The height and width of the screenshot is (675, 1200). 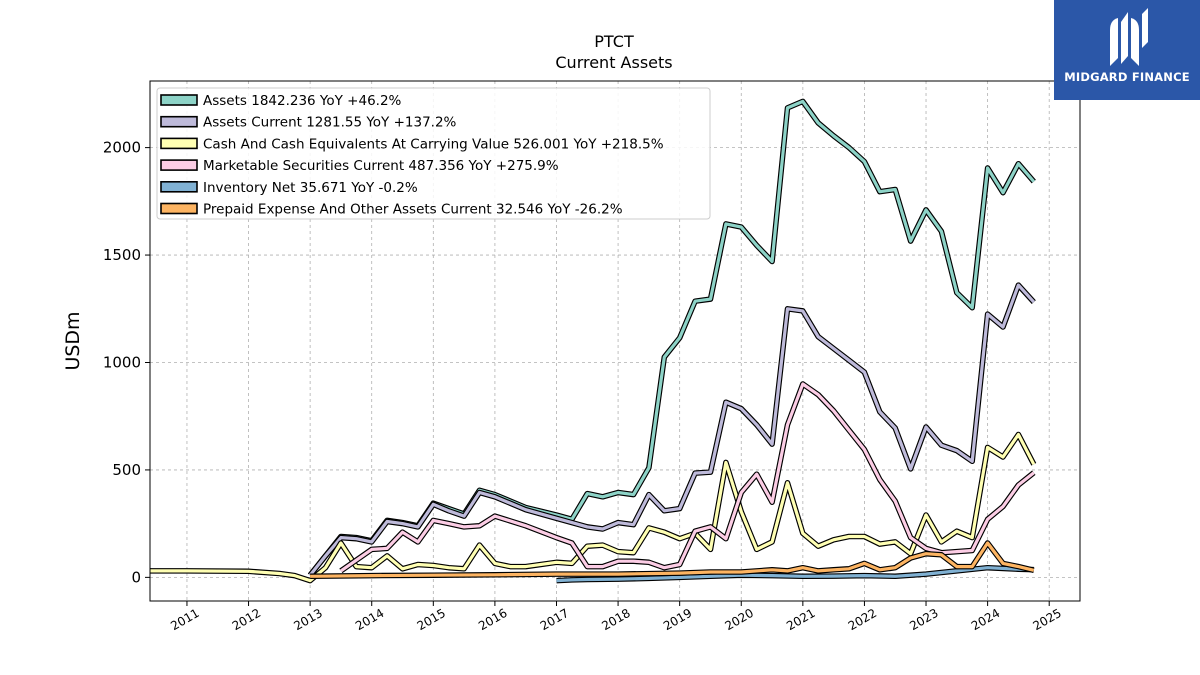 What do you see at coordinates (122, 148) in the screenshot?
I see `y-tick-label: 2000` at bounding box center [122, 148].